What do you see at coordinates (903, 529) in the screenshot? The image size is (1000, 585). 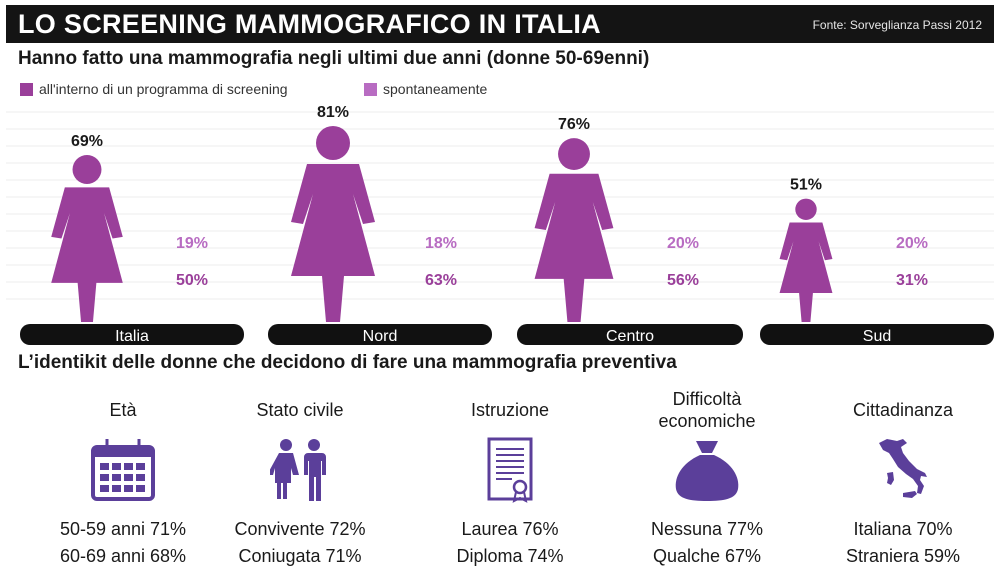 I see `stat-line: Italiana 70%` at bounding box center [903, 529].